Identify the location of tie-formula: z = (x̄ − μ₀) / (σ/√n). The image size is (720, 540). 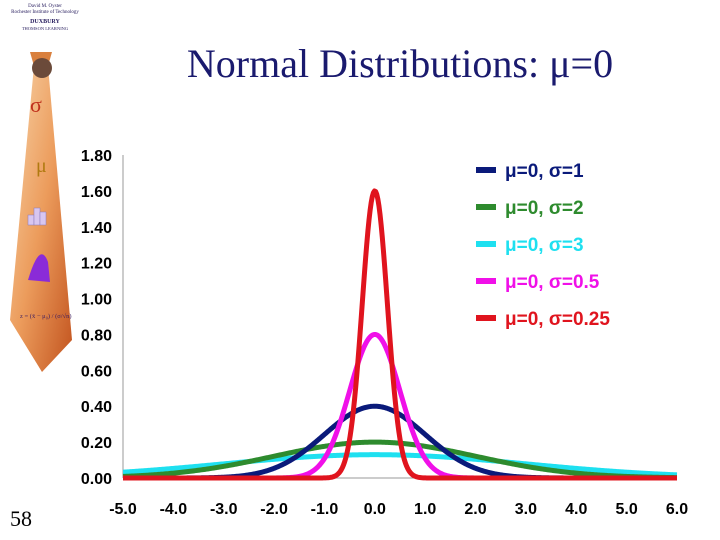
(46, 316).